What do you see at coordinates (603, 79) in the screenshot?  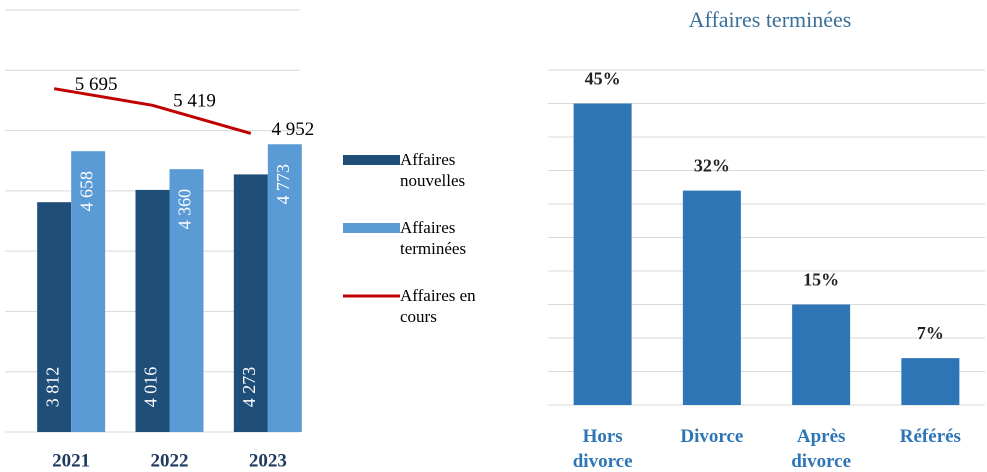 I see `data-label: 45%` at bounding box center [603, 79].